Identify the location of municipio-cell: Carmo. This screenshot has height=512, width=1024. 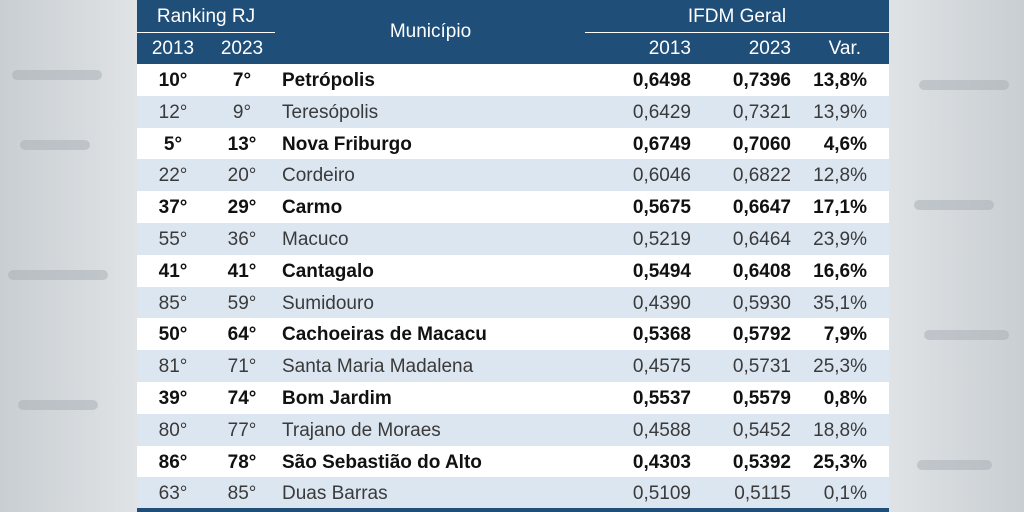
(312, 208).